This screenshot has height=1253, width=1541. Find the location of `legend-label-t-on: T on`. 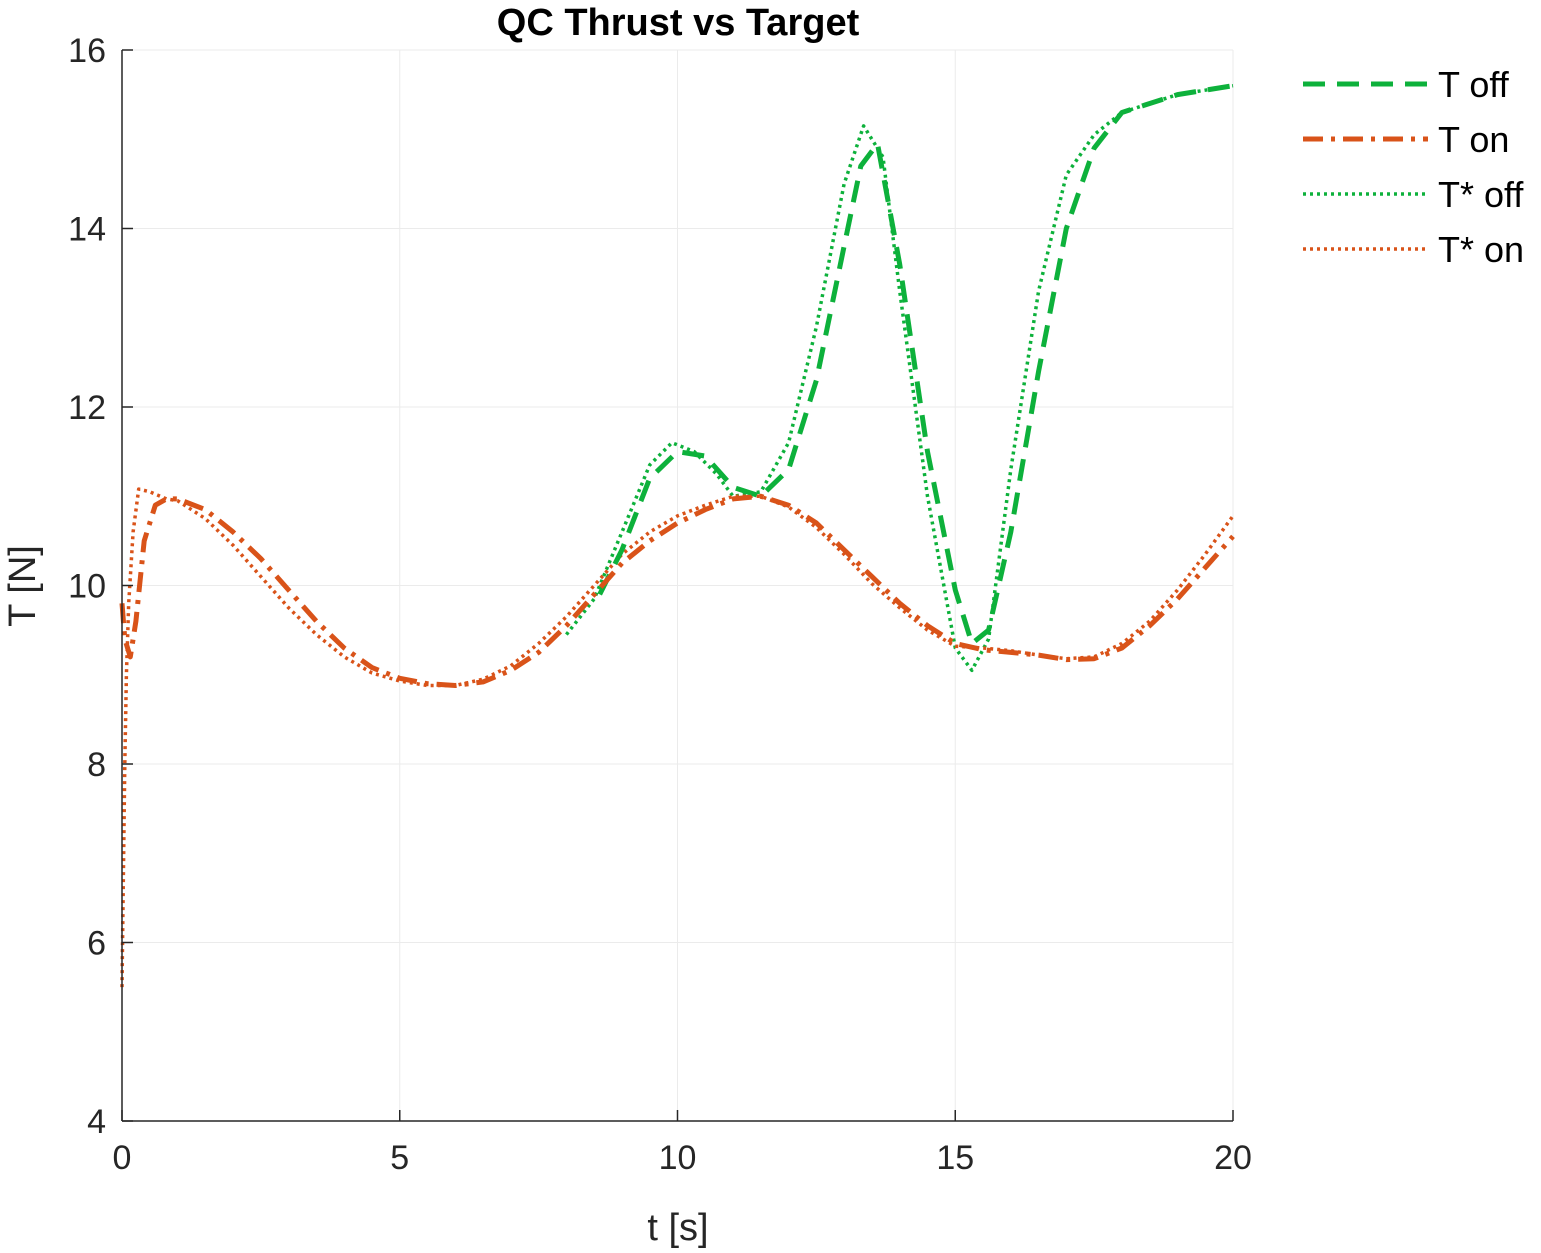

legend-label-t-on: T on is located at coordinates (1473, 139).